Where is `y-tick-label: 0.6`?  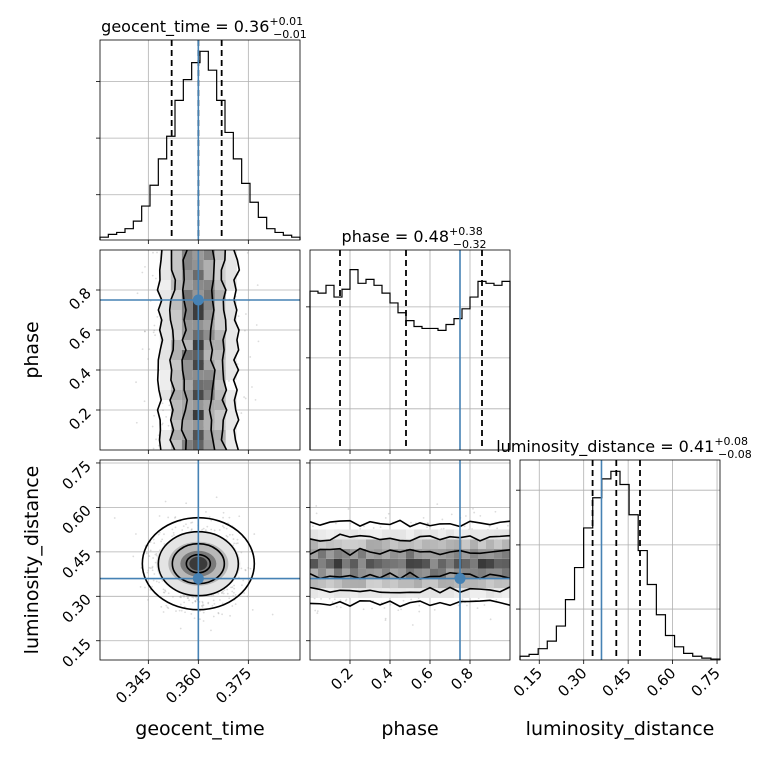
y-tick-label: 0.6 is located at coordinates (80, 339).